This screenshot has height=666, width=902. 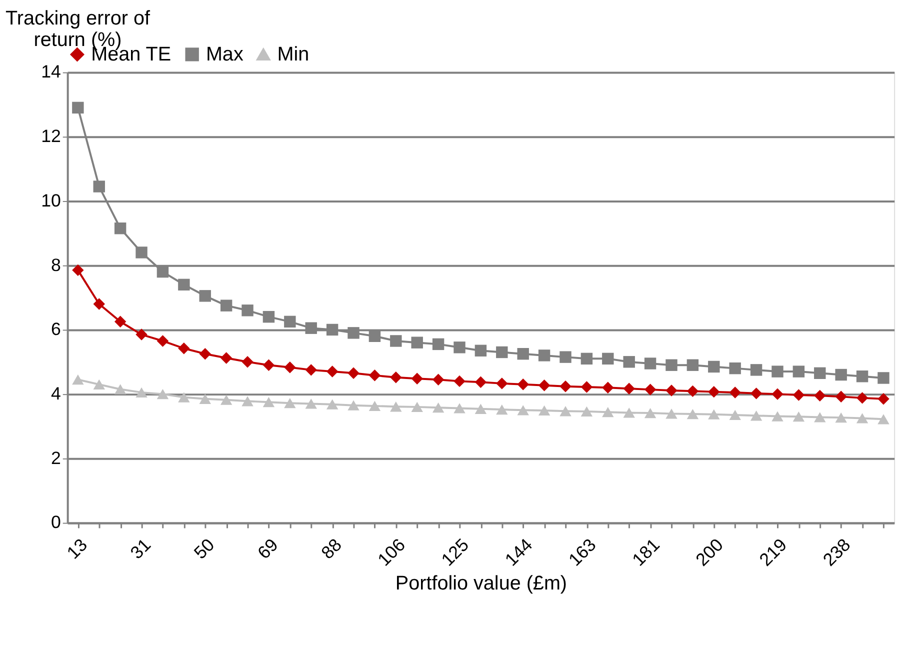 I want to click on y-tick-label: 8, so click(x=55, y=264).